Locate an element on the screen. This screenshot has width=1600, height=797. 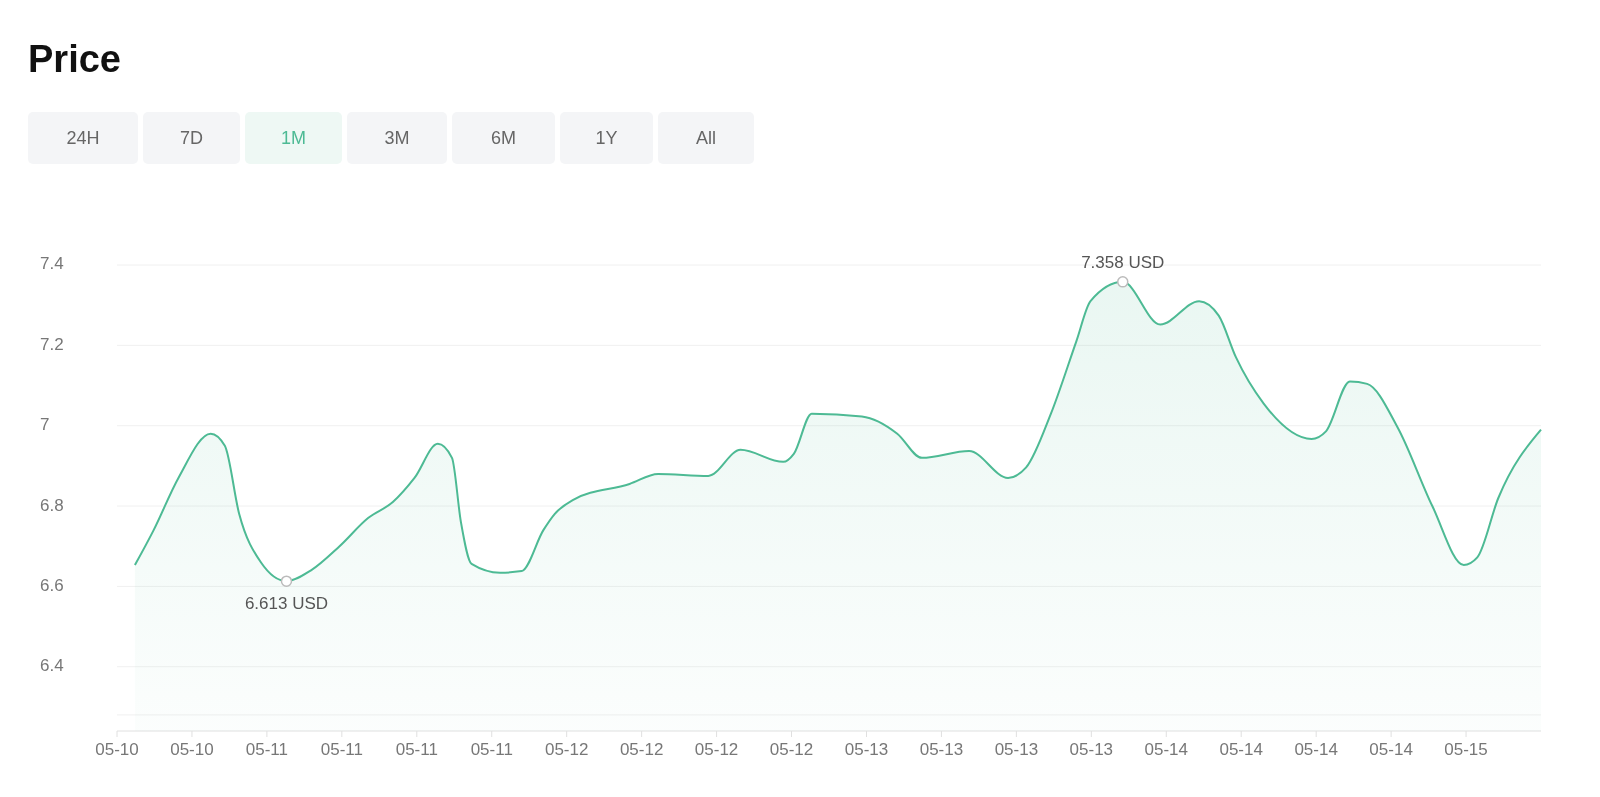
y-tick-label: 6.4 is located at coordinates (52, 666).